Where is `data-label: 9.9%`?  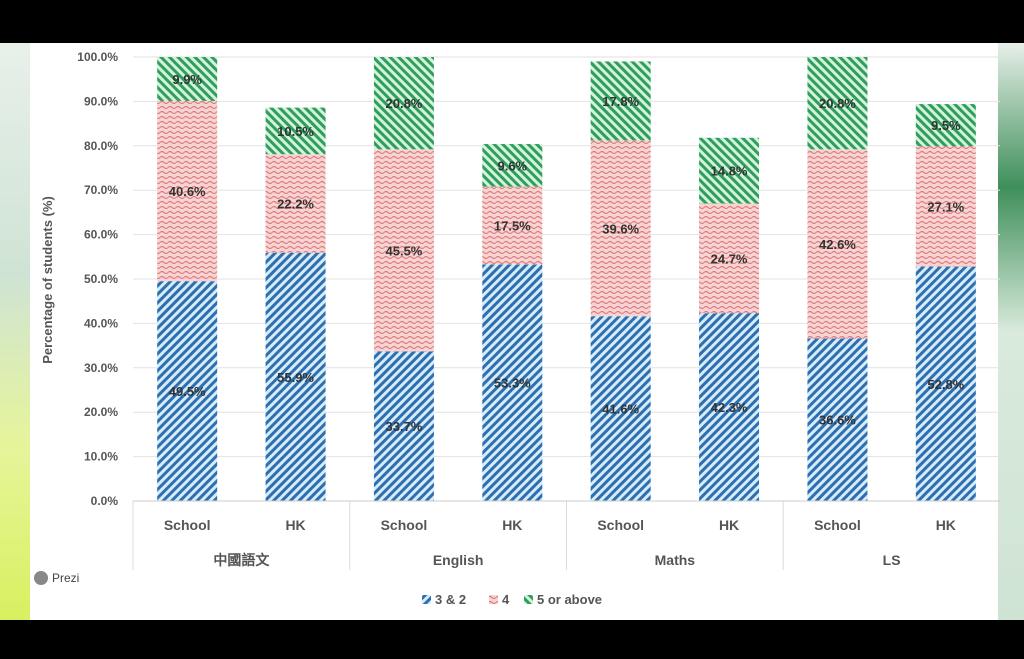
data-label: 9.9% is located at coordinates (187, 79).